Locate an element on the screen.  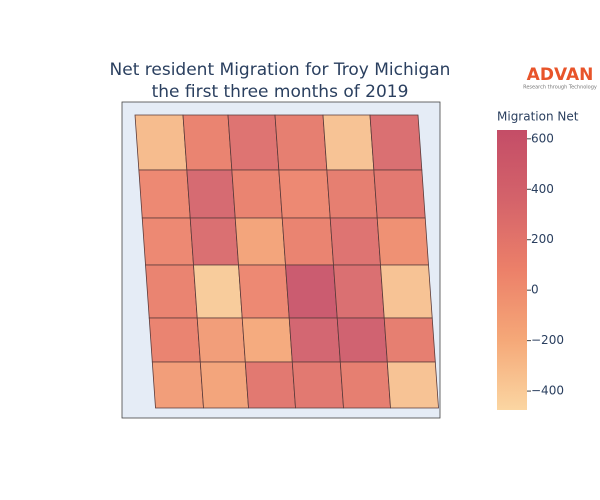
colorbar-tick-label: 600 is located at coordinates (542, 138).